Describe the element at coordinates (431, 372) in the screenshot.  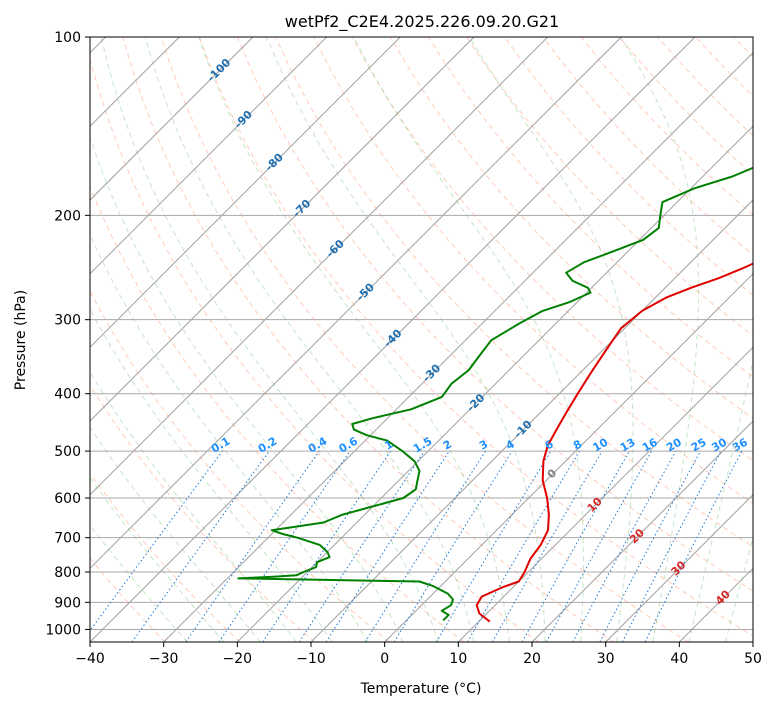
I see `isotherm-label: -30` at that location.